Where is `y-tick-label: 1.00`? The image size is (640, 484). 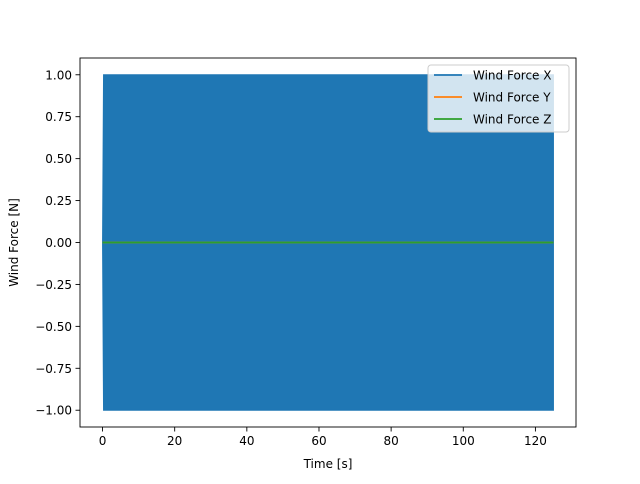 y-tick-label: 1.00 is located at coordinates (58, 75).